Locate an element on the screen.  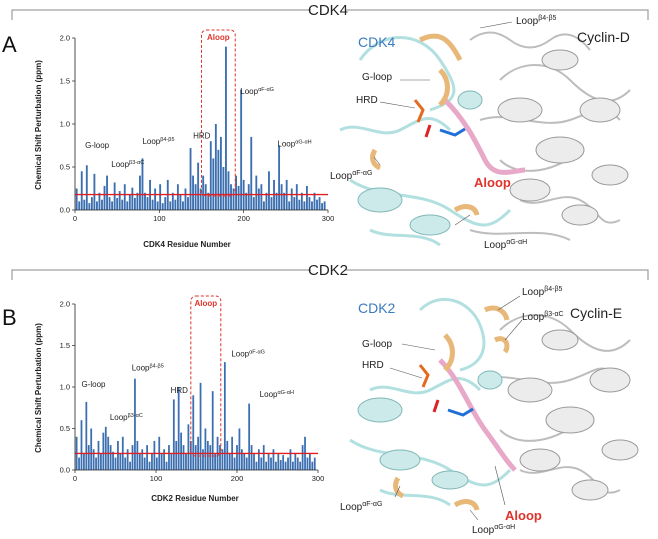
cdk2-helices is located at coordinates (430, 430).